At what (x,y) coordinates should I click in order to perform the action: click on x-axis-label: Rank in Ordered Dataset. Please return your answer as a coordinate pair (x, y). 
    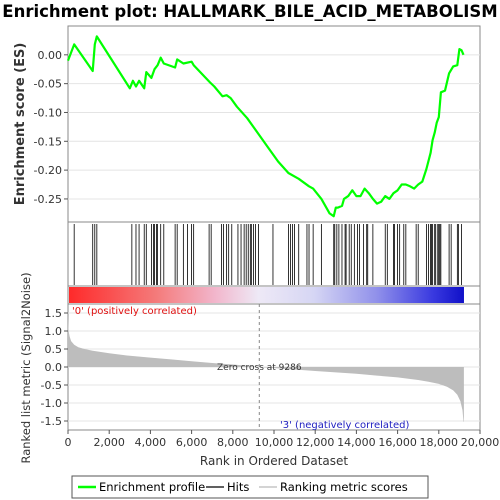
    Looking at the image, I should click on (274, 461).